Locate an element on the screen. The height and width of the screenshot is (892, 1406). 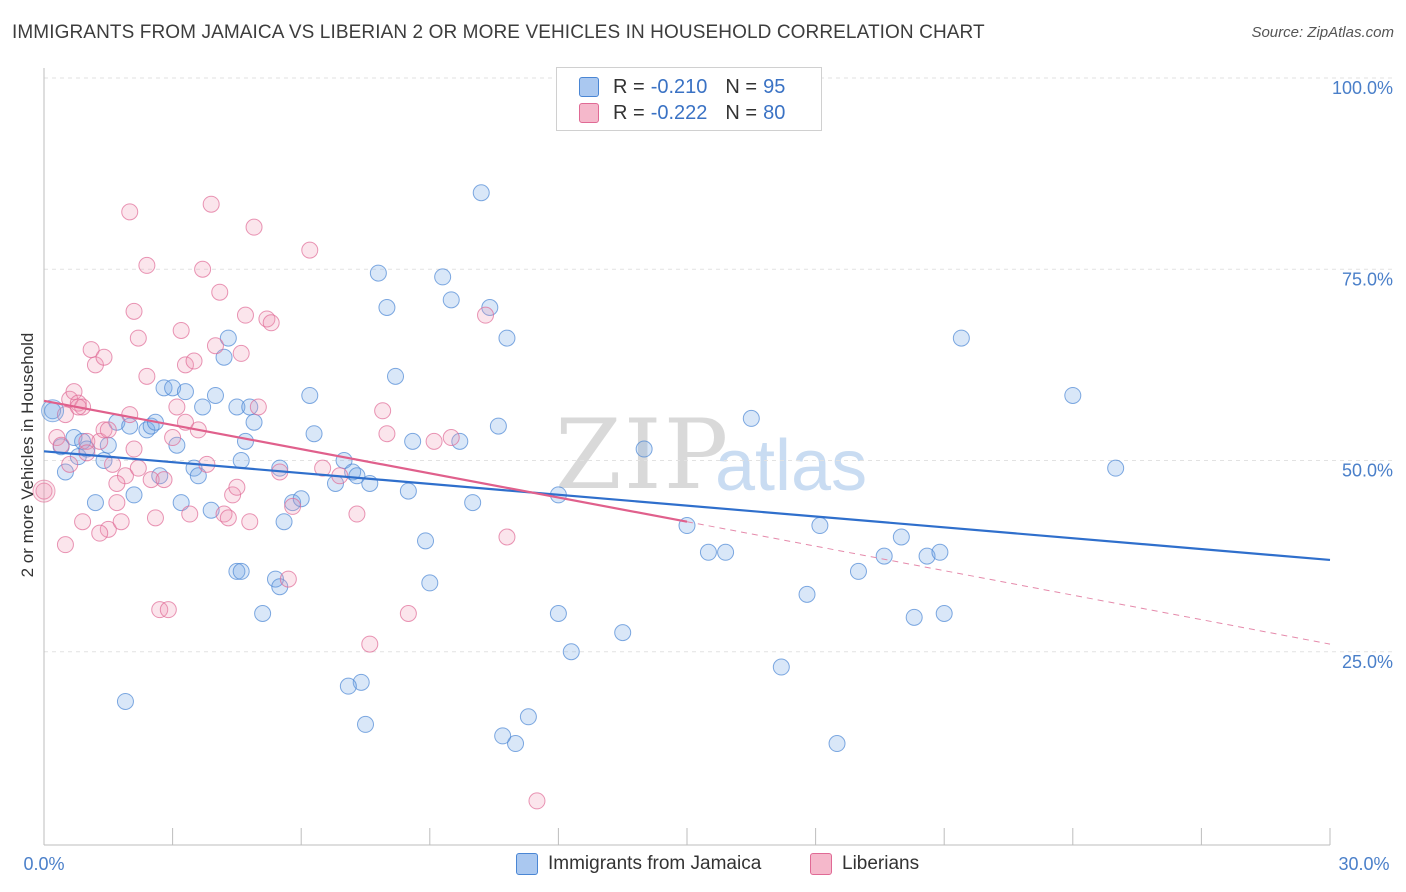
watermark-zip: ZIP is located at coordinates (642, 455).